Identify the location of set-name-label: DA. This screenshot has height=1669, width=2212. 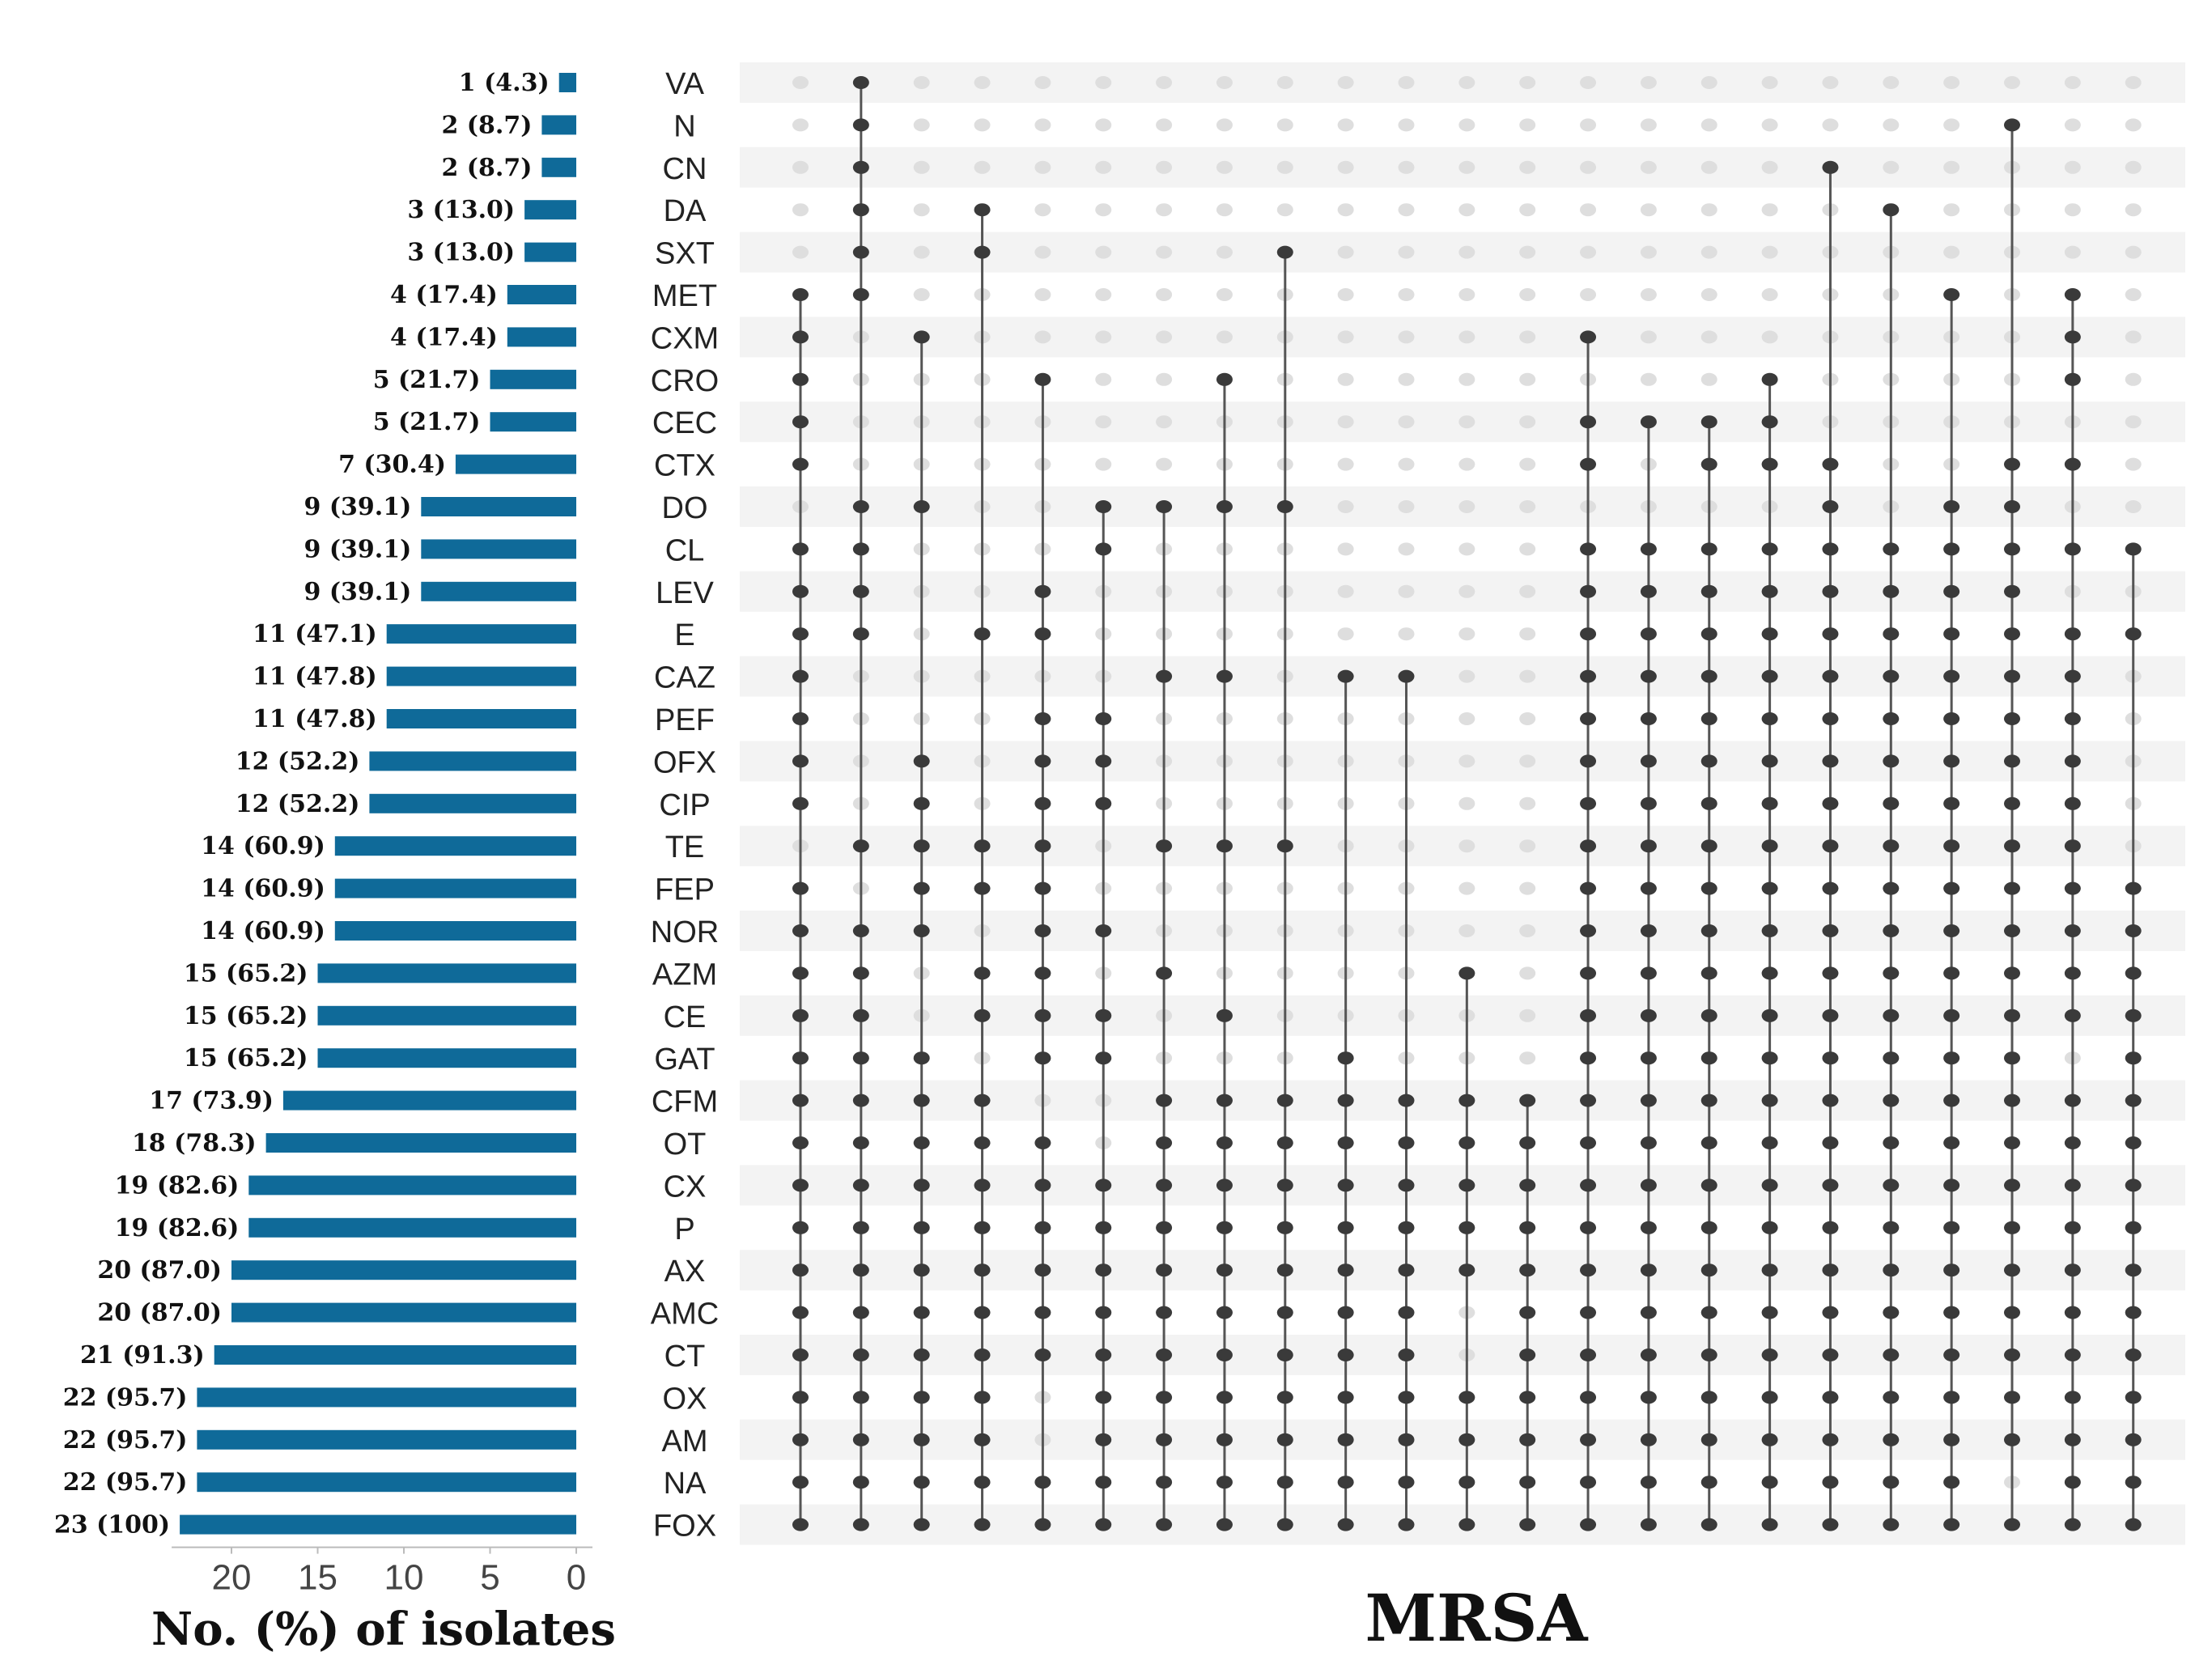
(685, 211).